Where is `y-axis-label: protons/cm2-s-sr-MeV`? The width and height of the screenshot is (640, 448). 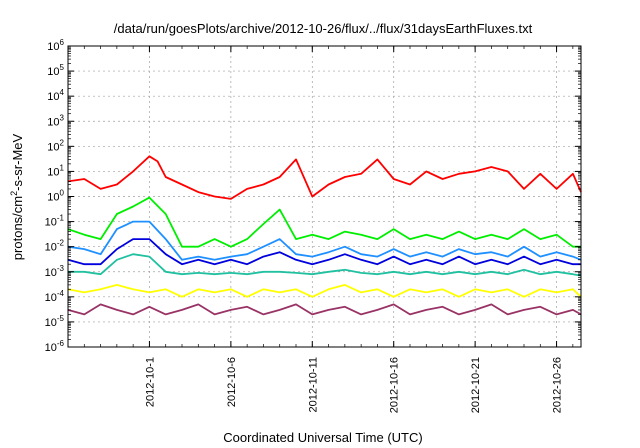 y-axis-label: protons/cm2-s-sr-MeV is located at coordinates (17, 196).